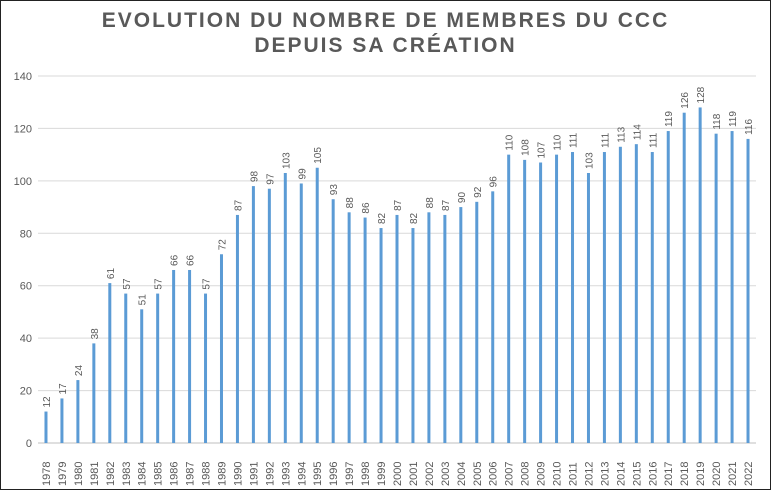 The width and height of the screenshot is (771, 490). Describe the element at coordinates (385, 45) in the screenshot. I see `chart-title-line2: DEPUIS SA CRÉATION` at that location.